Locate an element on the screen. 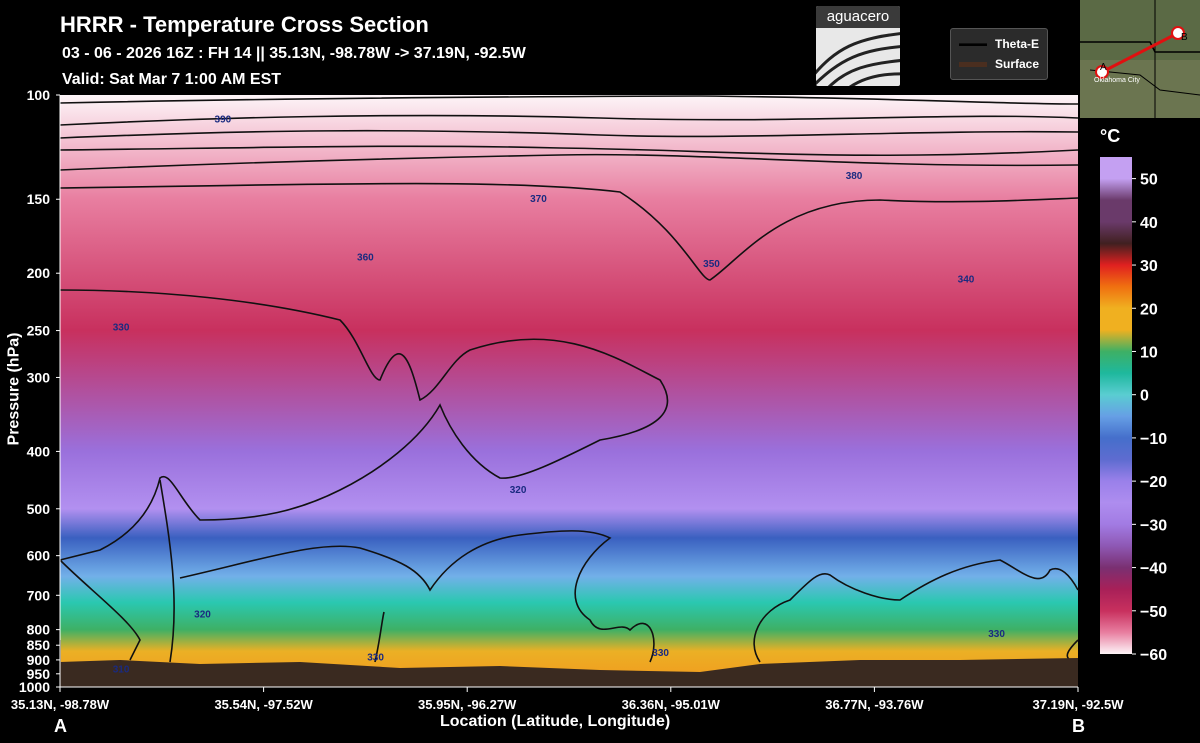 This screenshot has height=743, width=1200. colorbar-tick-label: −30 is located at coordinates (1153, 525).